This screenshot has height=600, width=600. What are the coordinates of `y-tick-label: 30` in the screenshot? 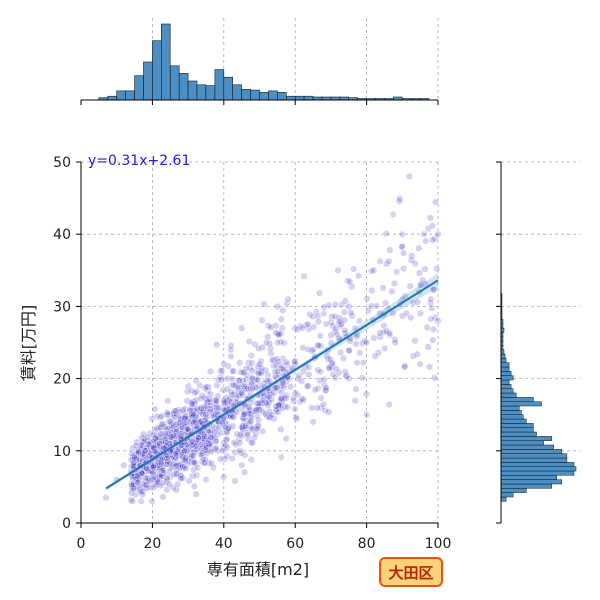 It's located at (62, 307).